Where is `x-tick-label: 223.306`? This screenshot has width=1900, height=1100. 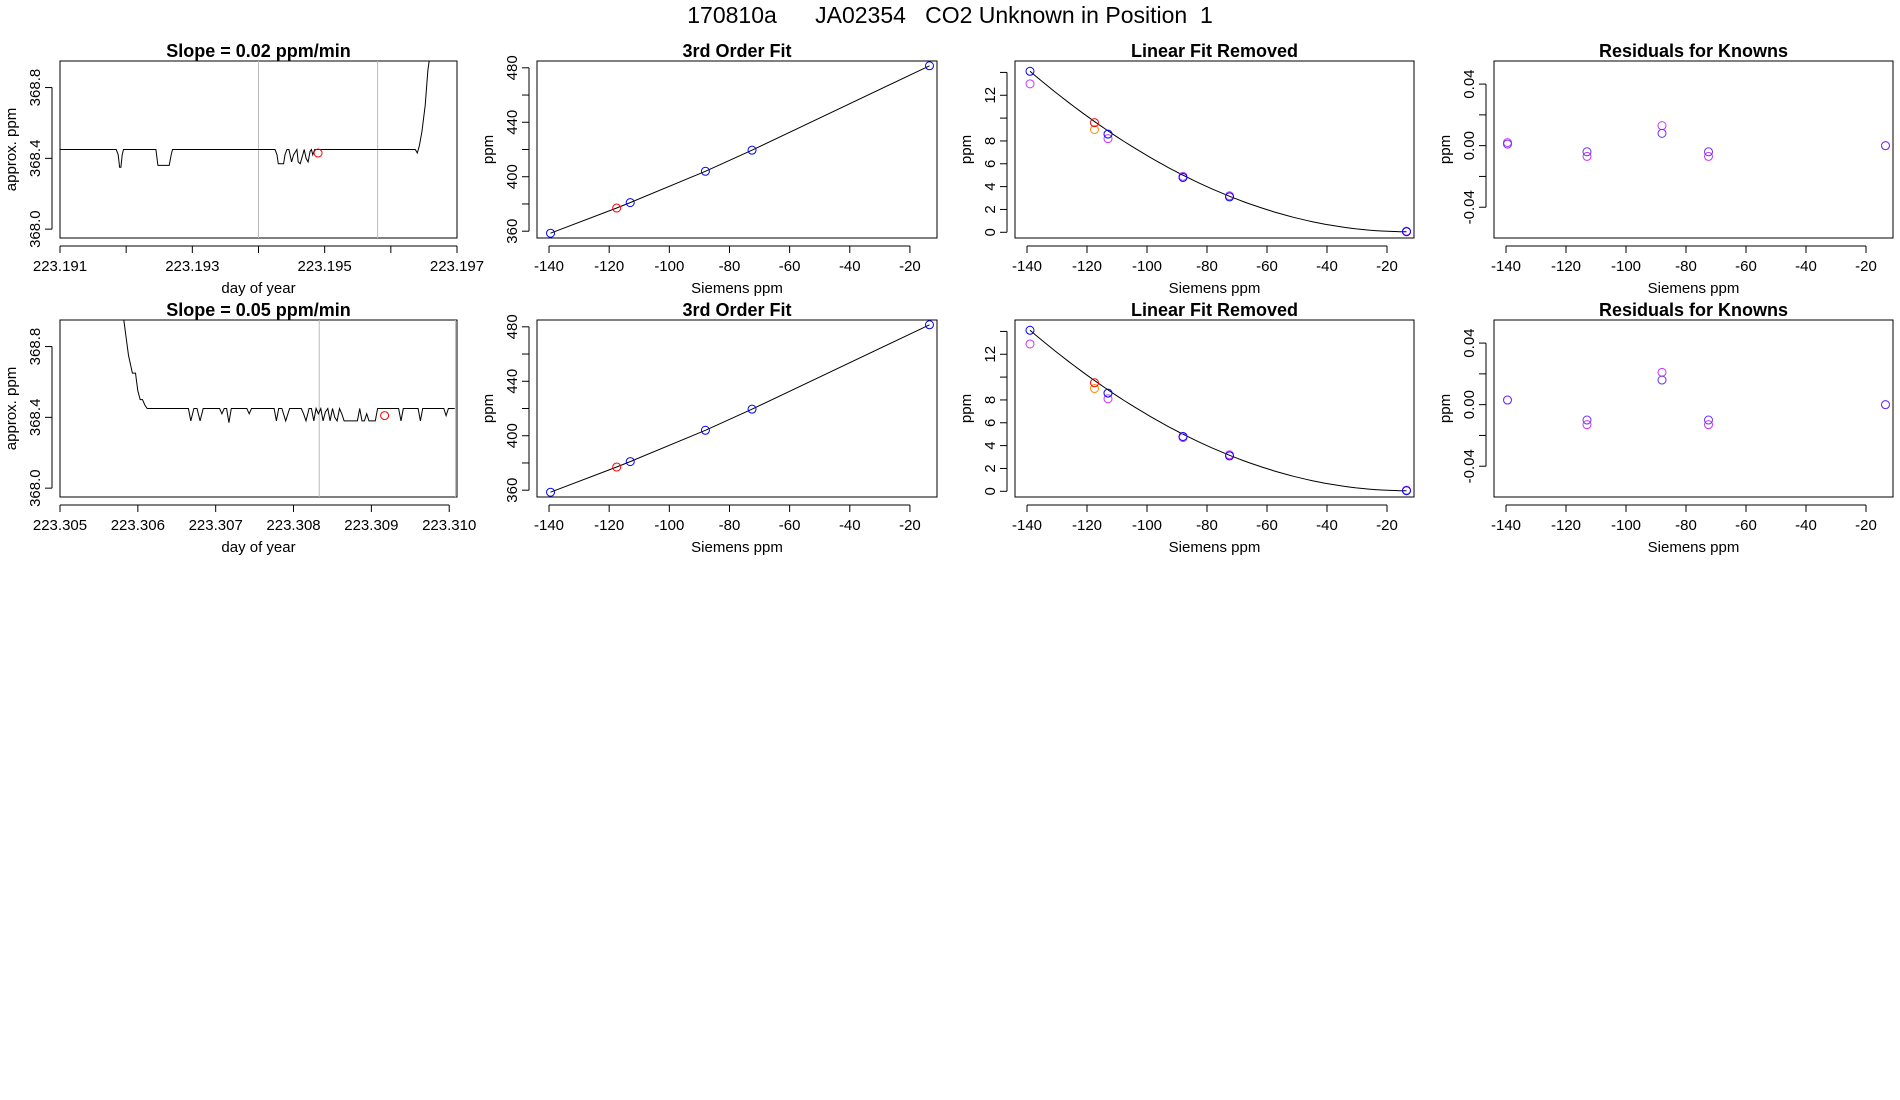 x-tick-label: 223.306 is located at coordinates (138, 525).